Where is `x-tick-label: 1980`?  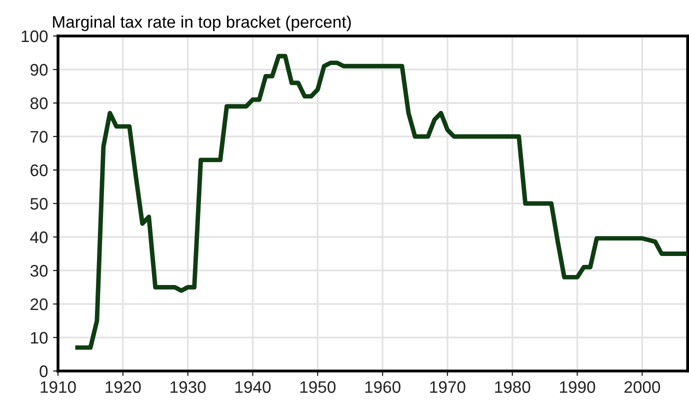
x-tick-label: 1980 is located at coordinates (512, 387).